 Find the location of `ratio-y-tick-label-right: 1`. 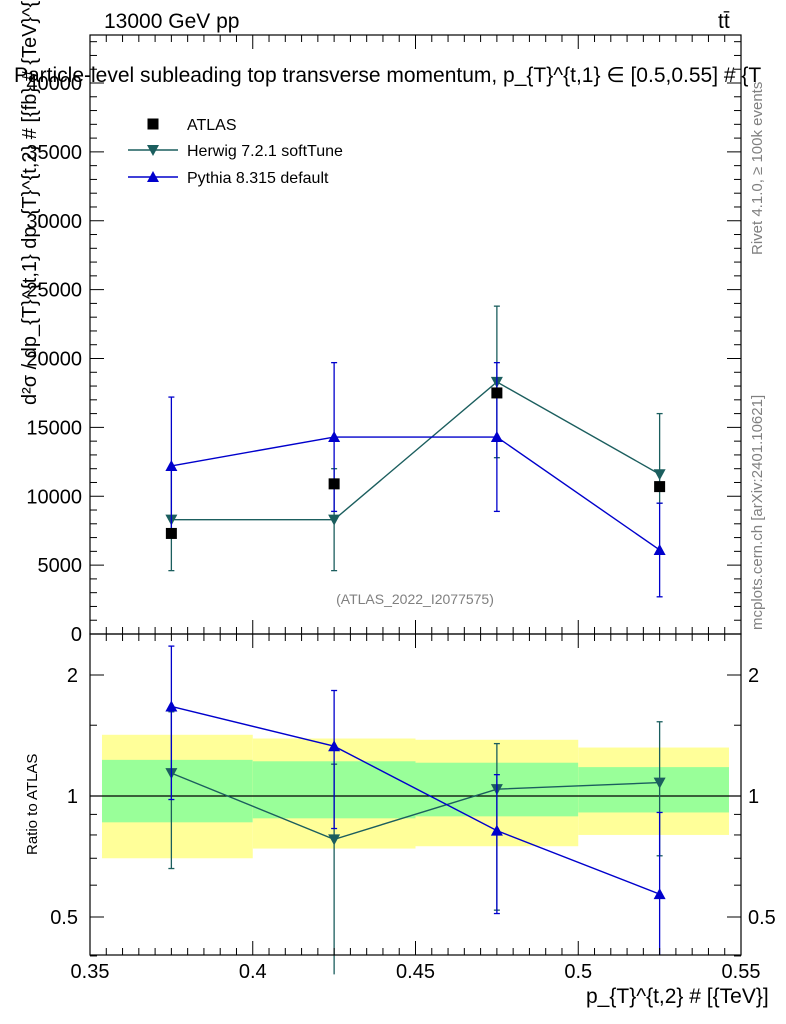

ratio-y-tick-label-right: 1 is located at coordinates (753, 797).